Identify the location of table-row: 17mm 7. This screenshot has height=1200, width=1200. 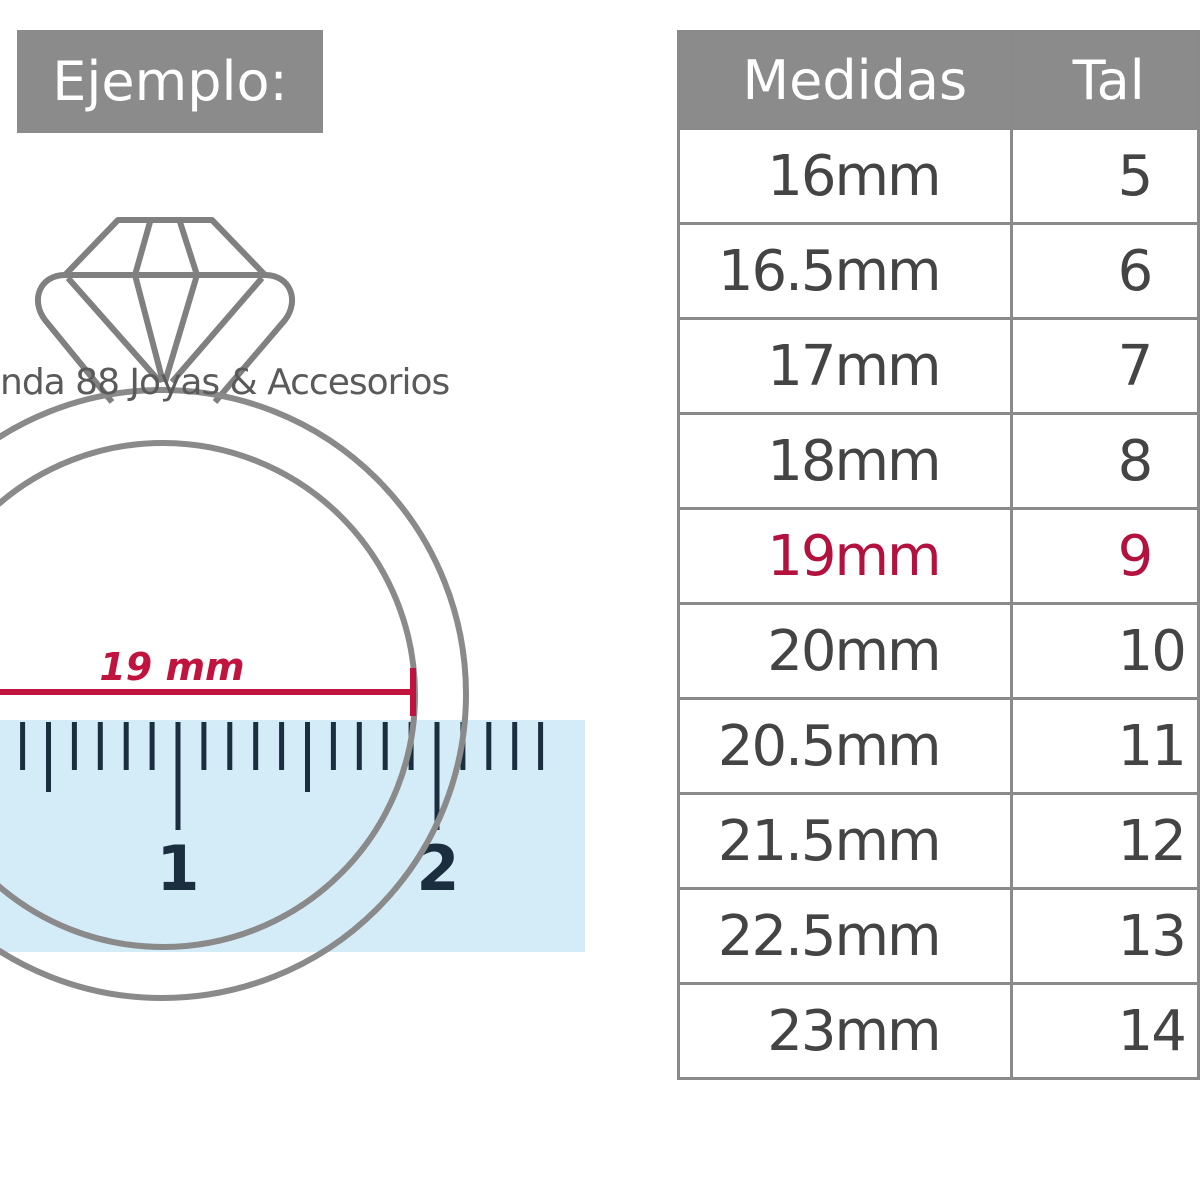
(938, 366).